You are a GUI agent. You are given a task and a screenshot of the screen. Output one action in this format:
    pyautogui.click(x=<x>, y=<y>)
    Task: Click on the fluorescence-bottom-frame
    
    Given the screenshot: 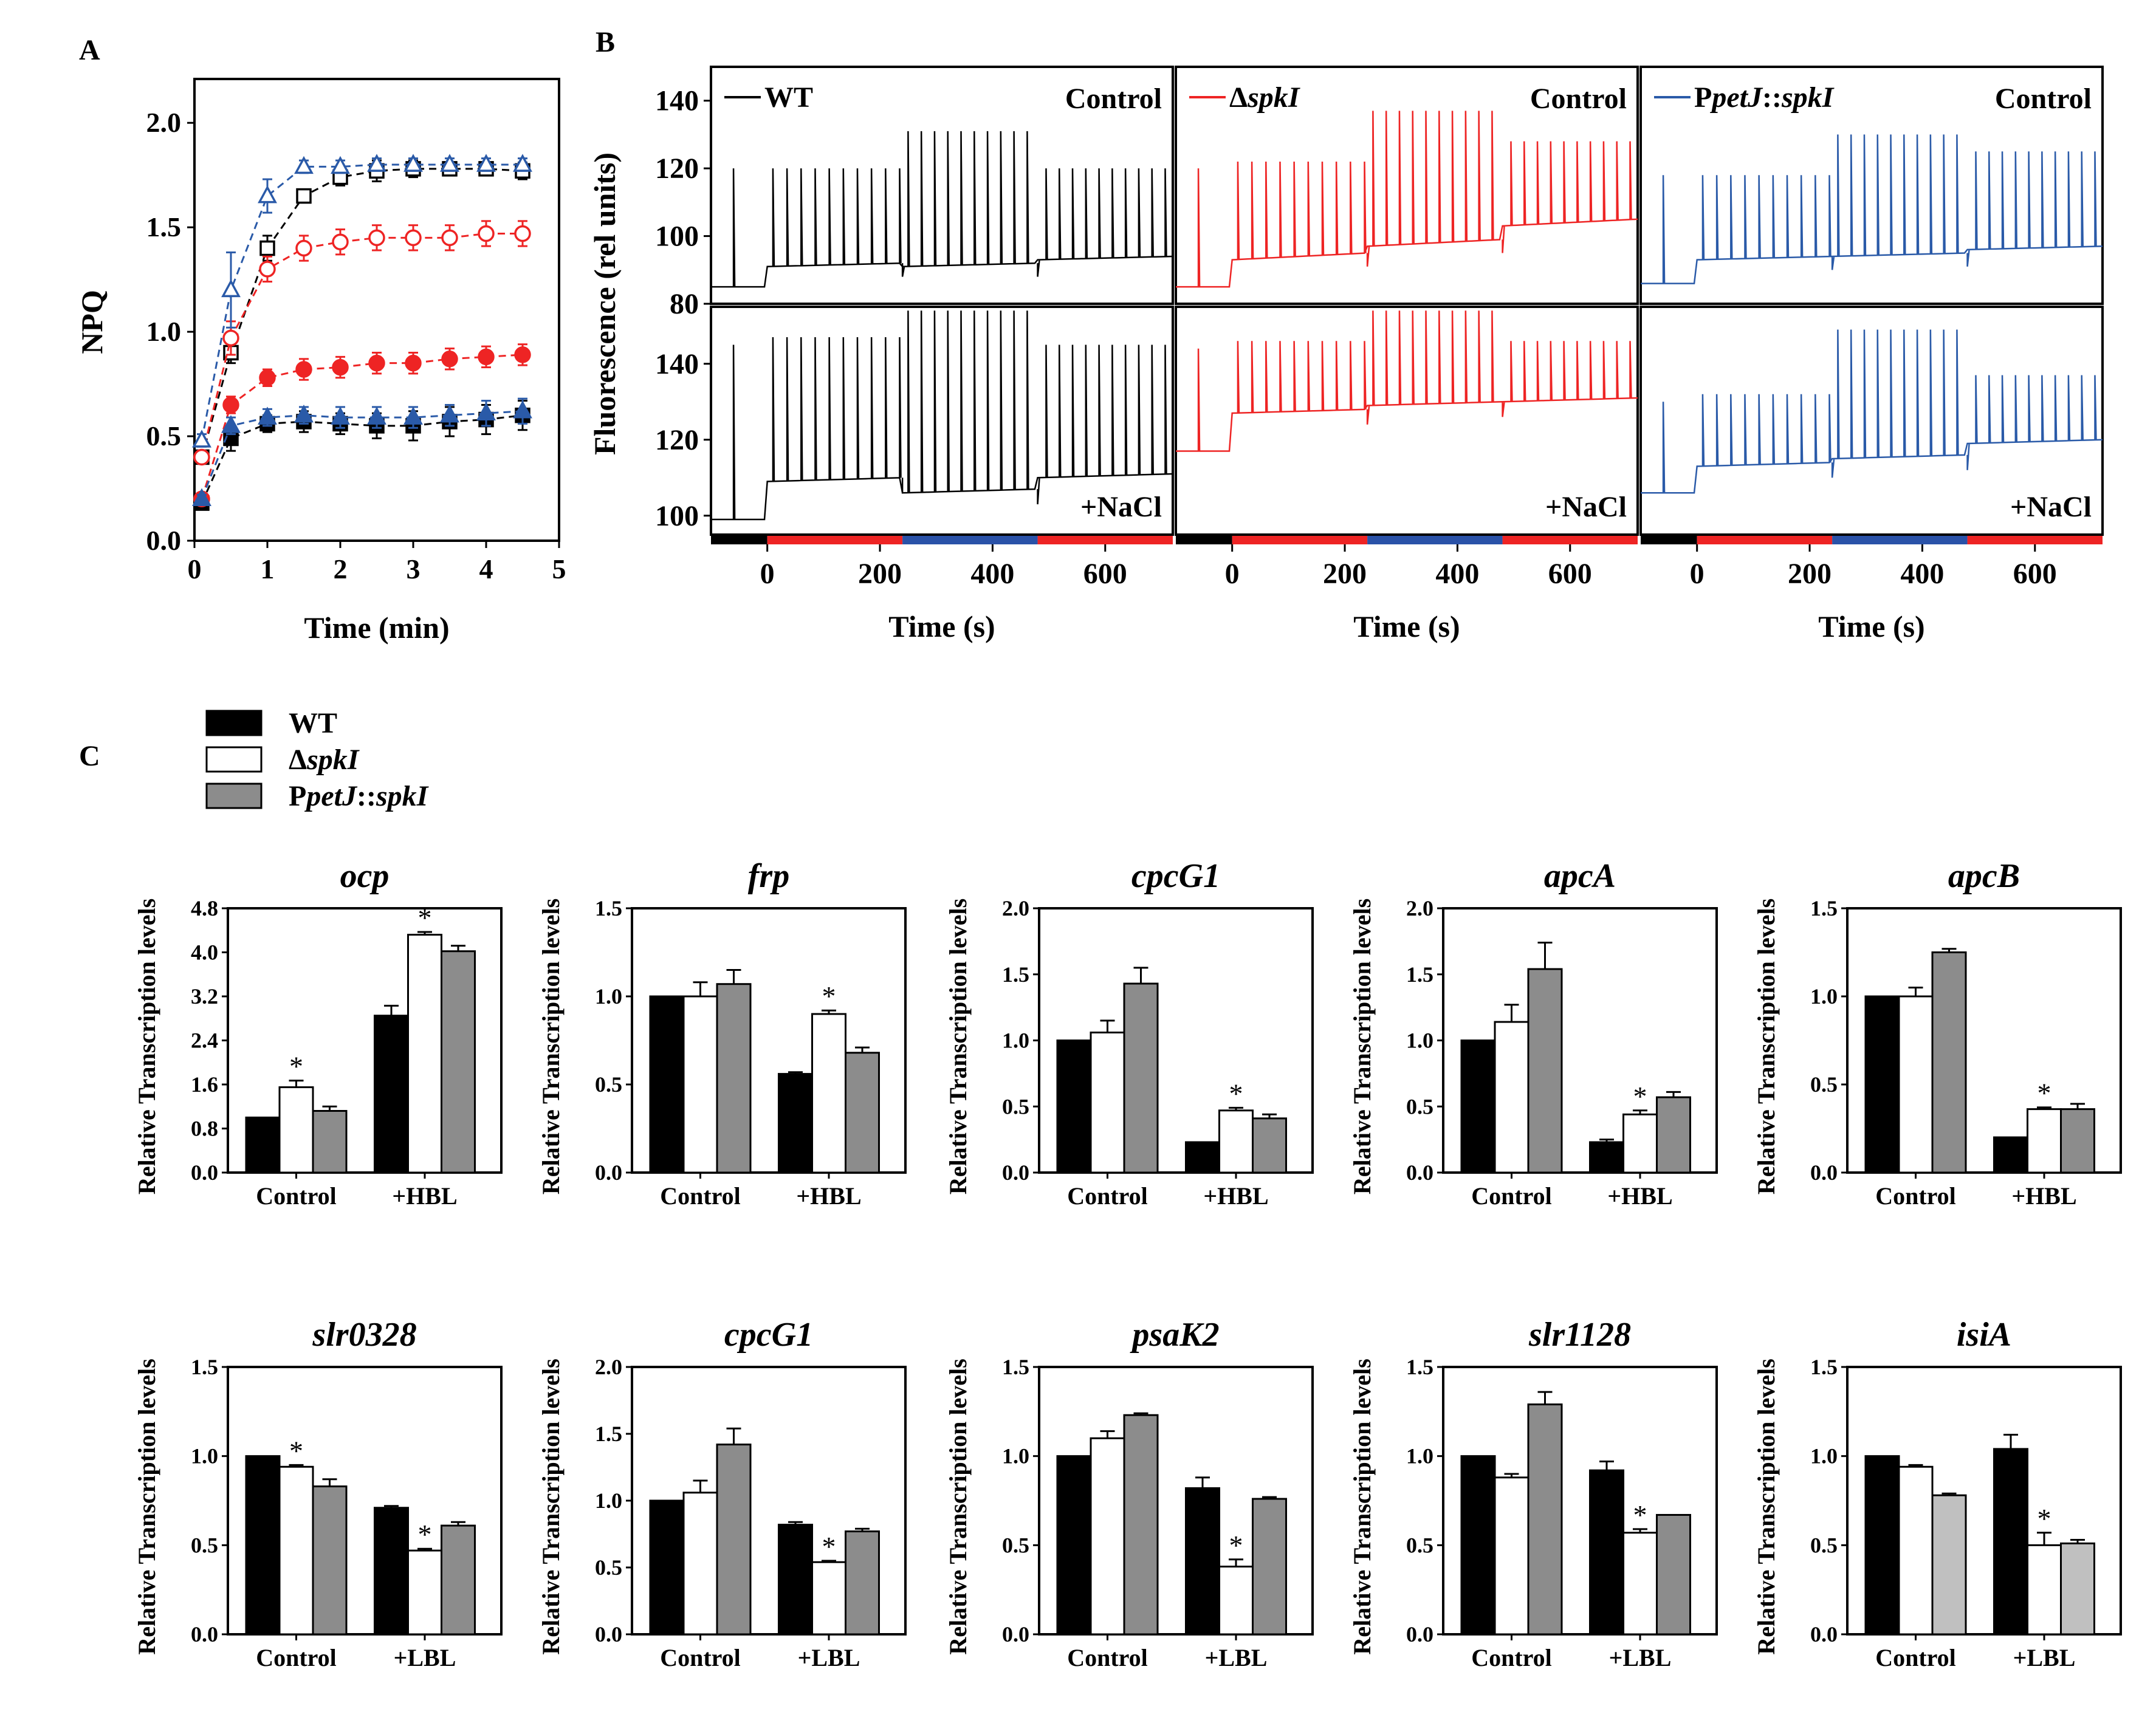 What is the action you would take?
    pyautogui.click(x=942, y=421)
    